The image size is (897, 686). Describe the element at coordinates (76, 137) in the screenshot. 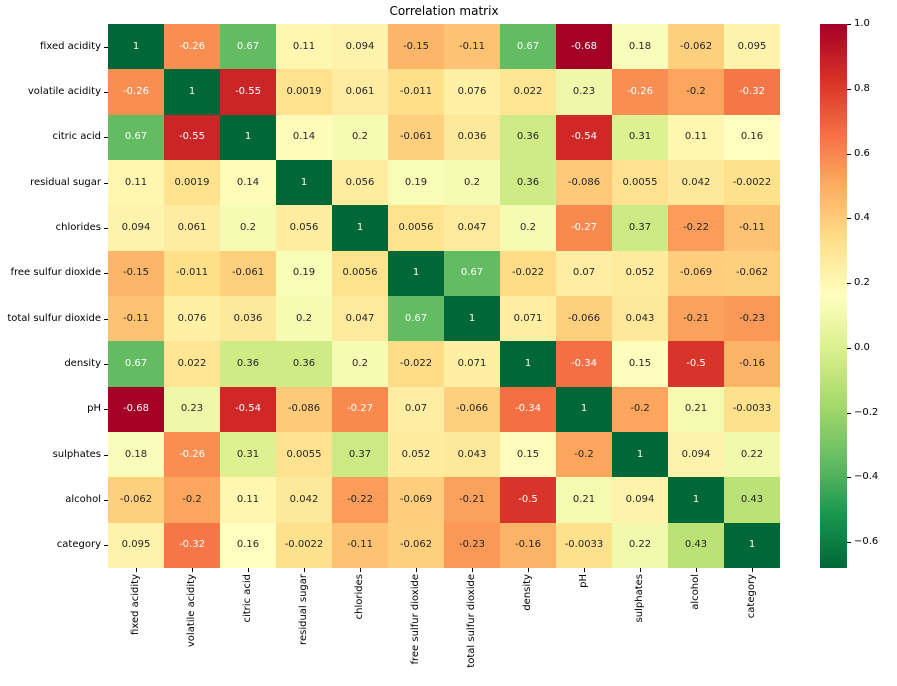

I see `y-tick-label: citric acid` at that location.